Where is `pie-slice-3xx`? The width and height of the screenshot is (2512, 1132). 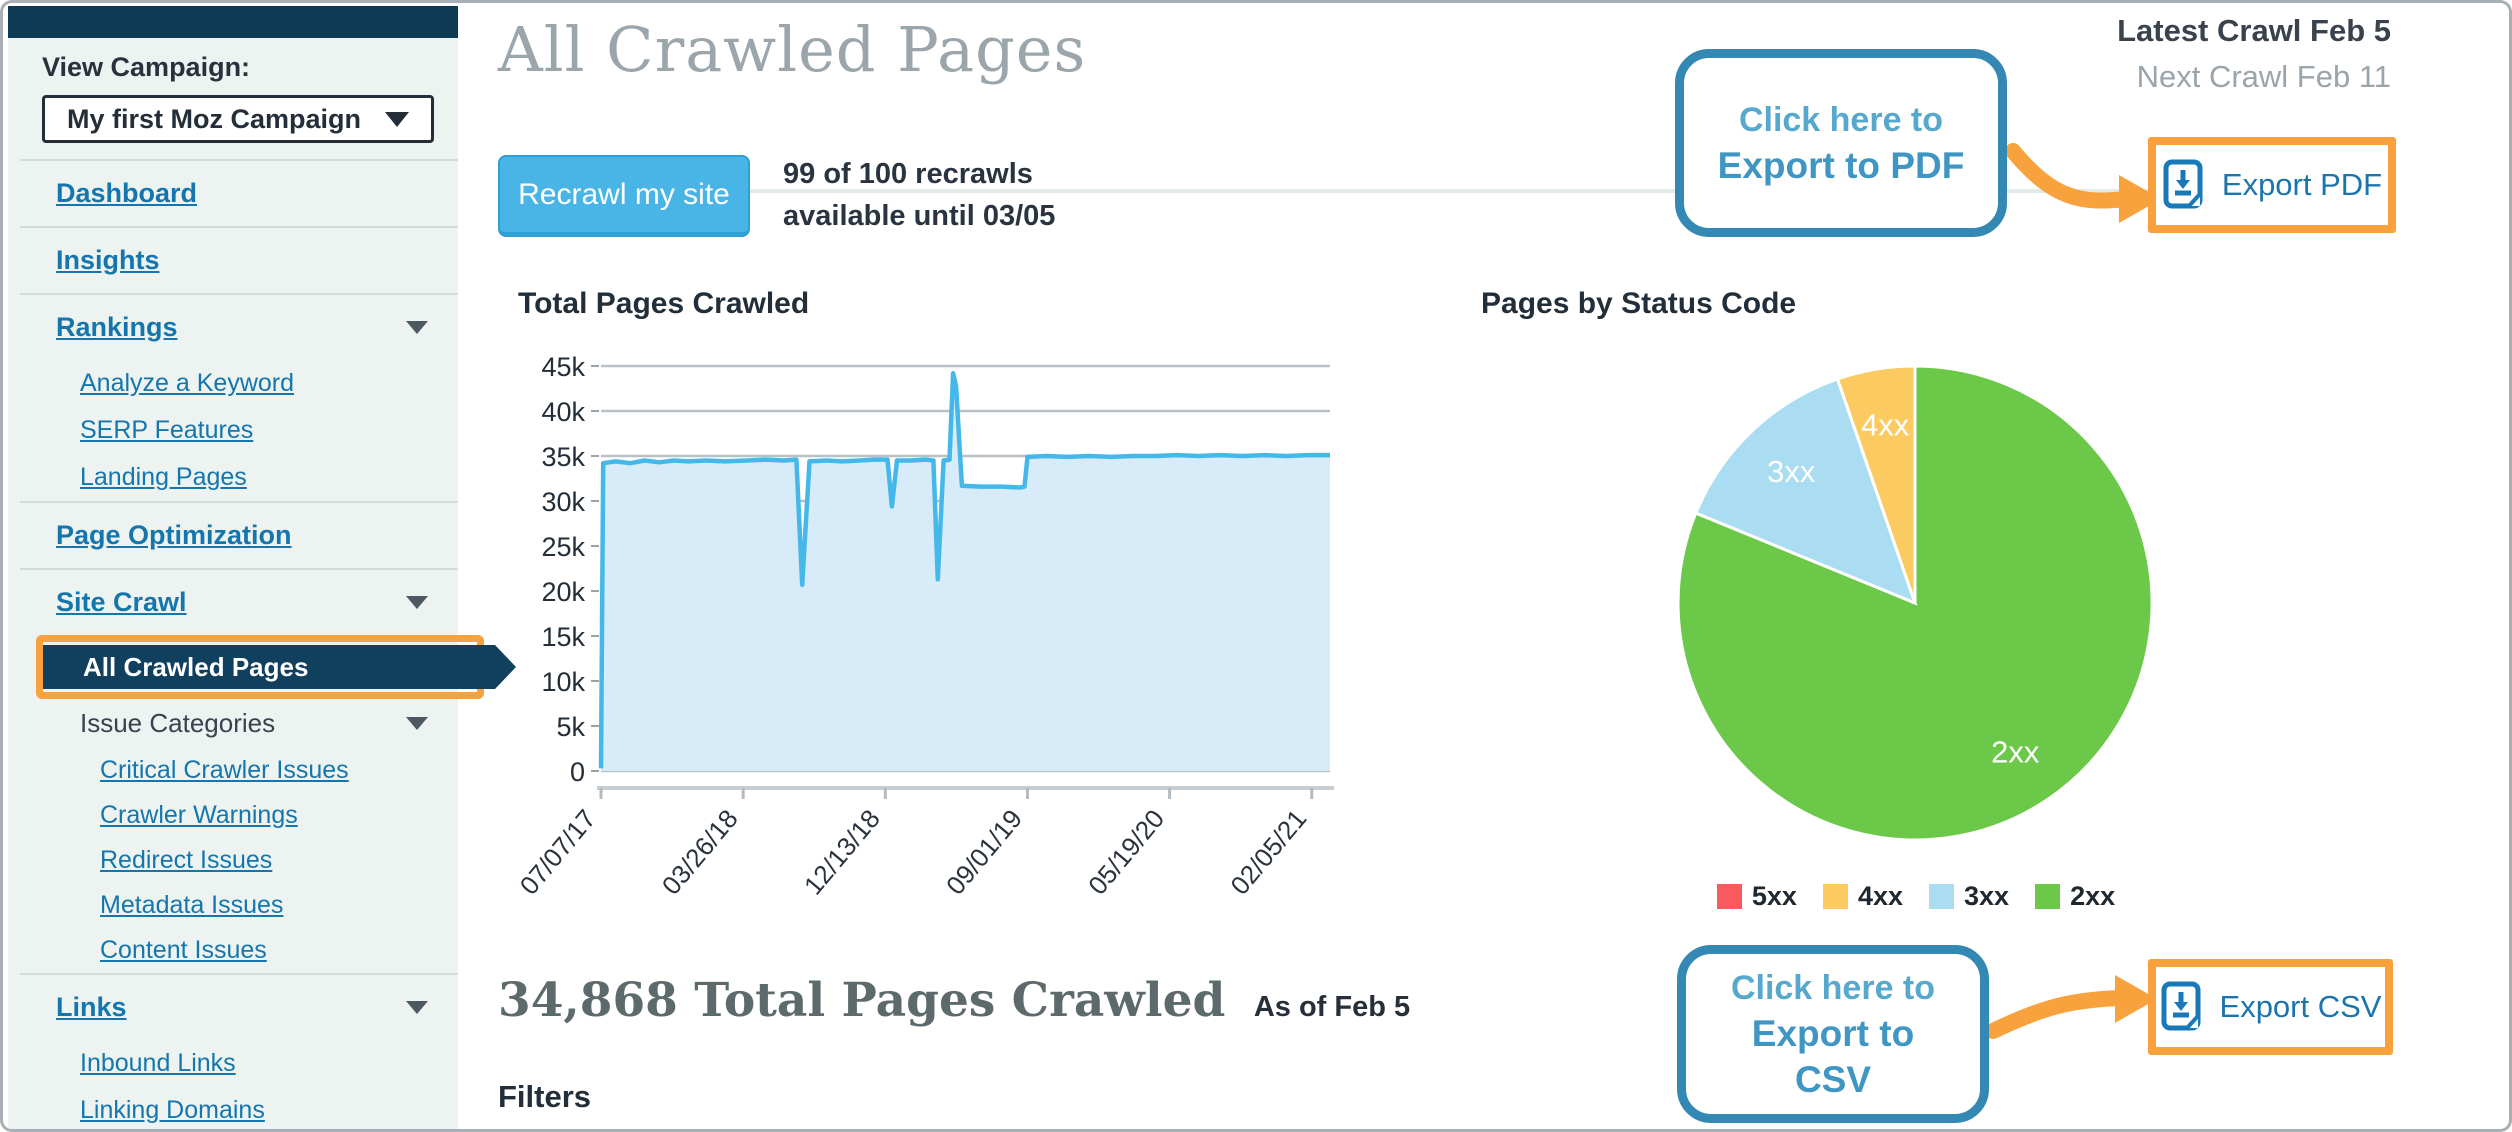
pie-slice-3xx is located at coordinates (1805, 491).